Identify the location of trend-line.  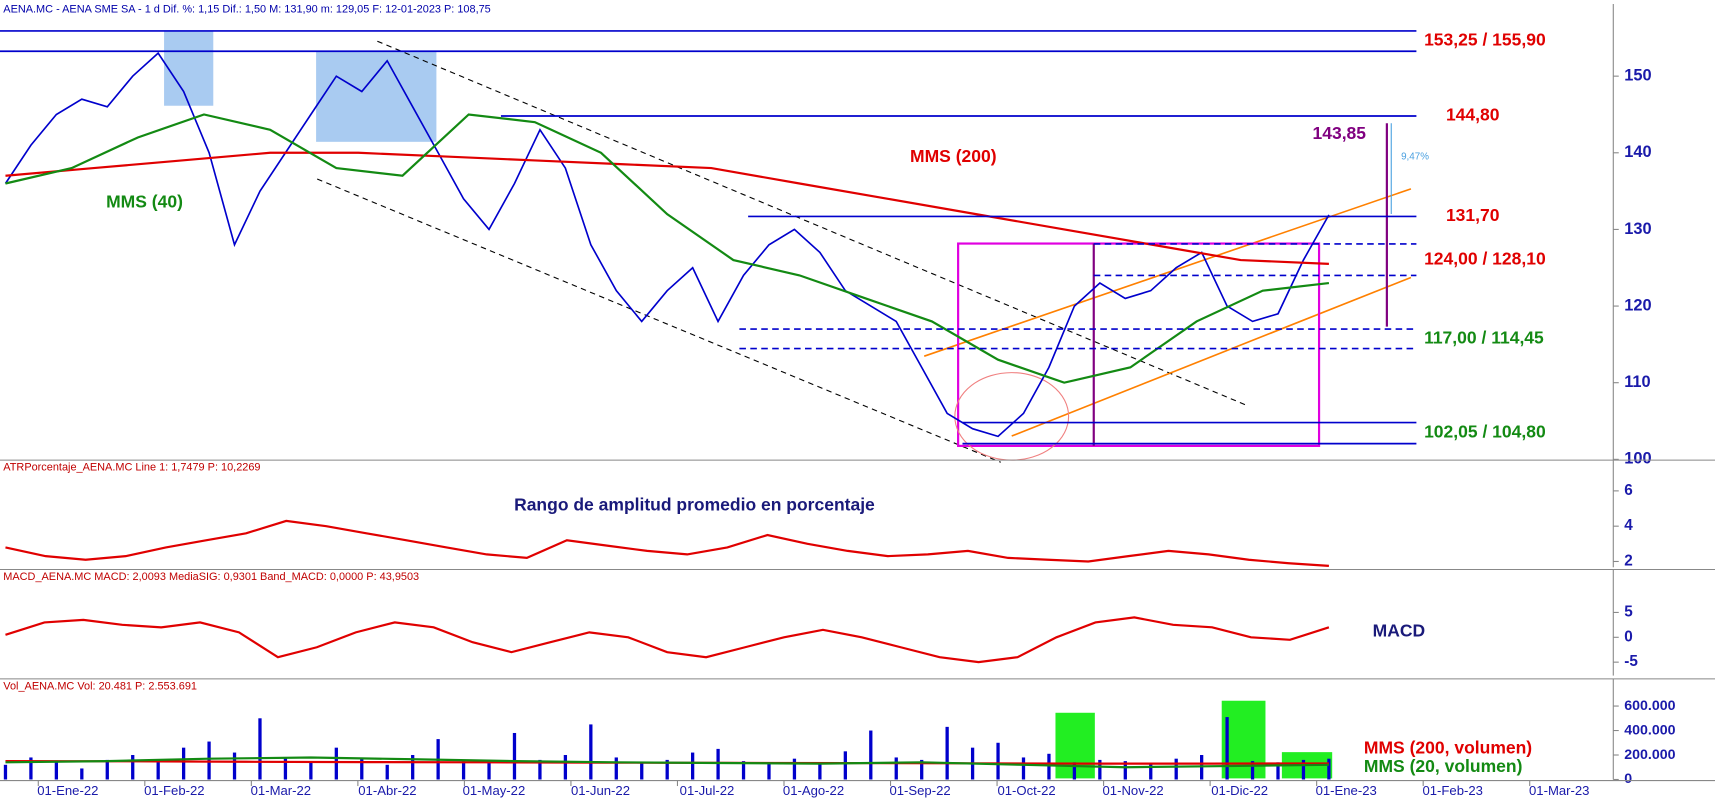
(1211, 356).